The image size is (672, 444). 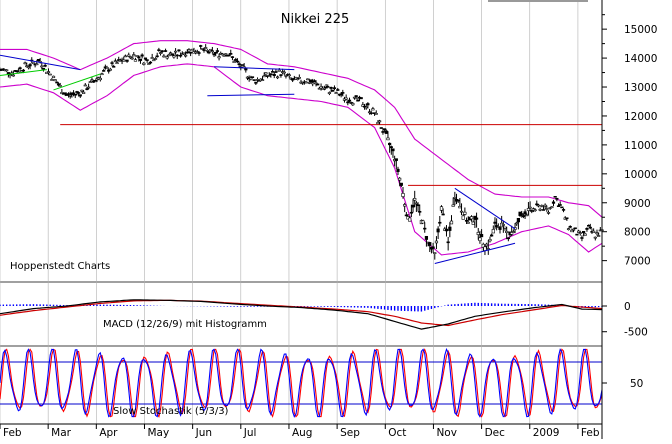 What do you see at coordinates (108, 433) in the screenshot?
I see `month-tick-label: Apr` at bounding box center [108, 433].